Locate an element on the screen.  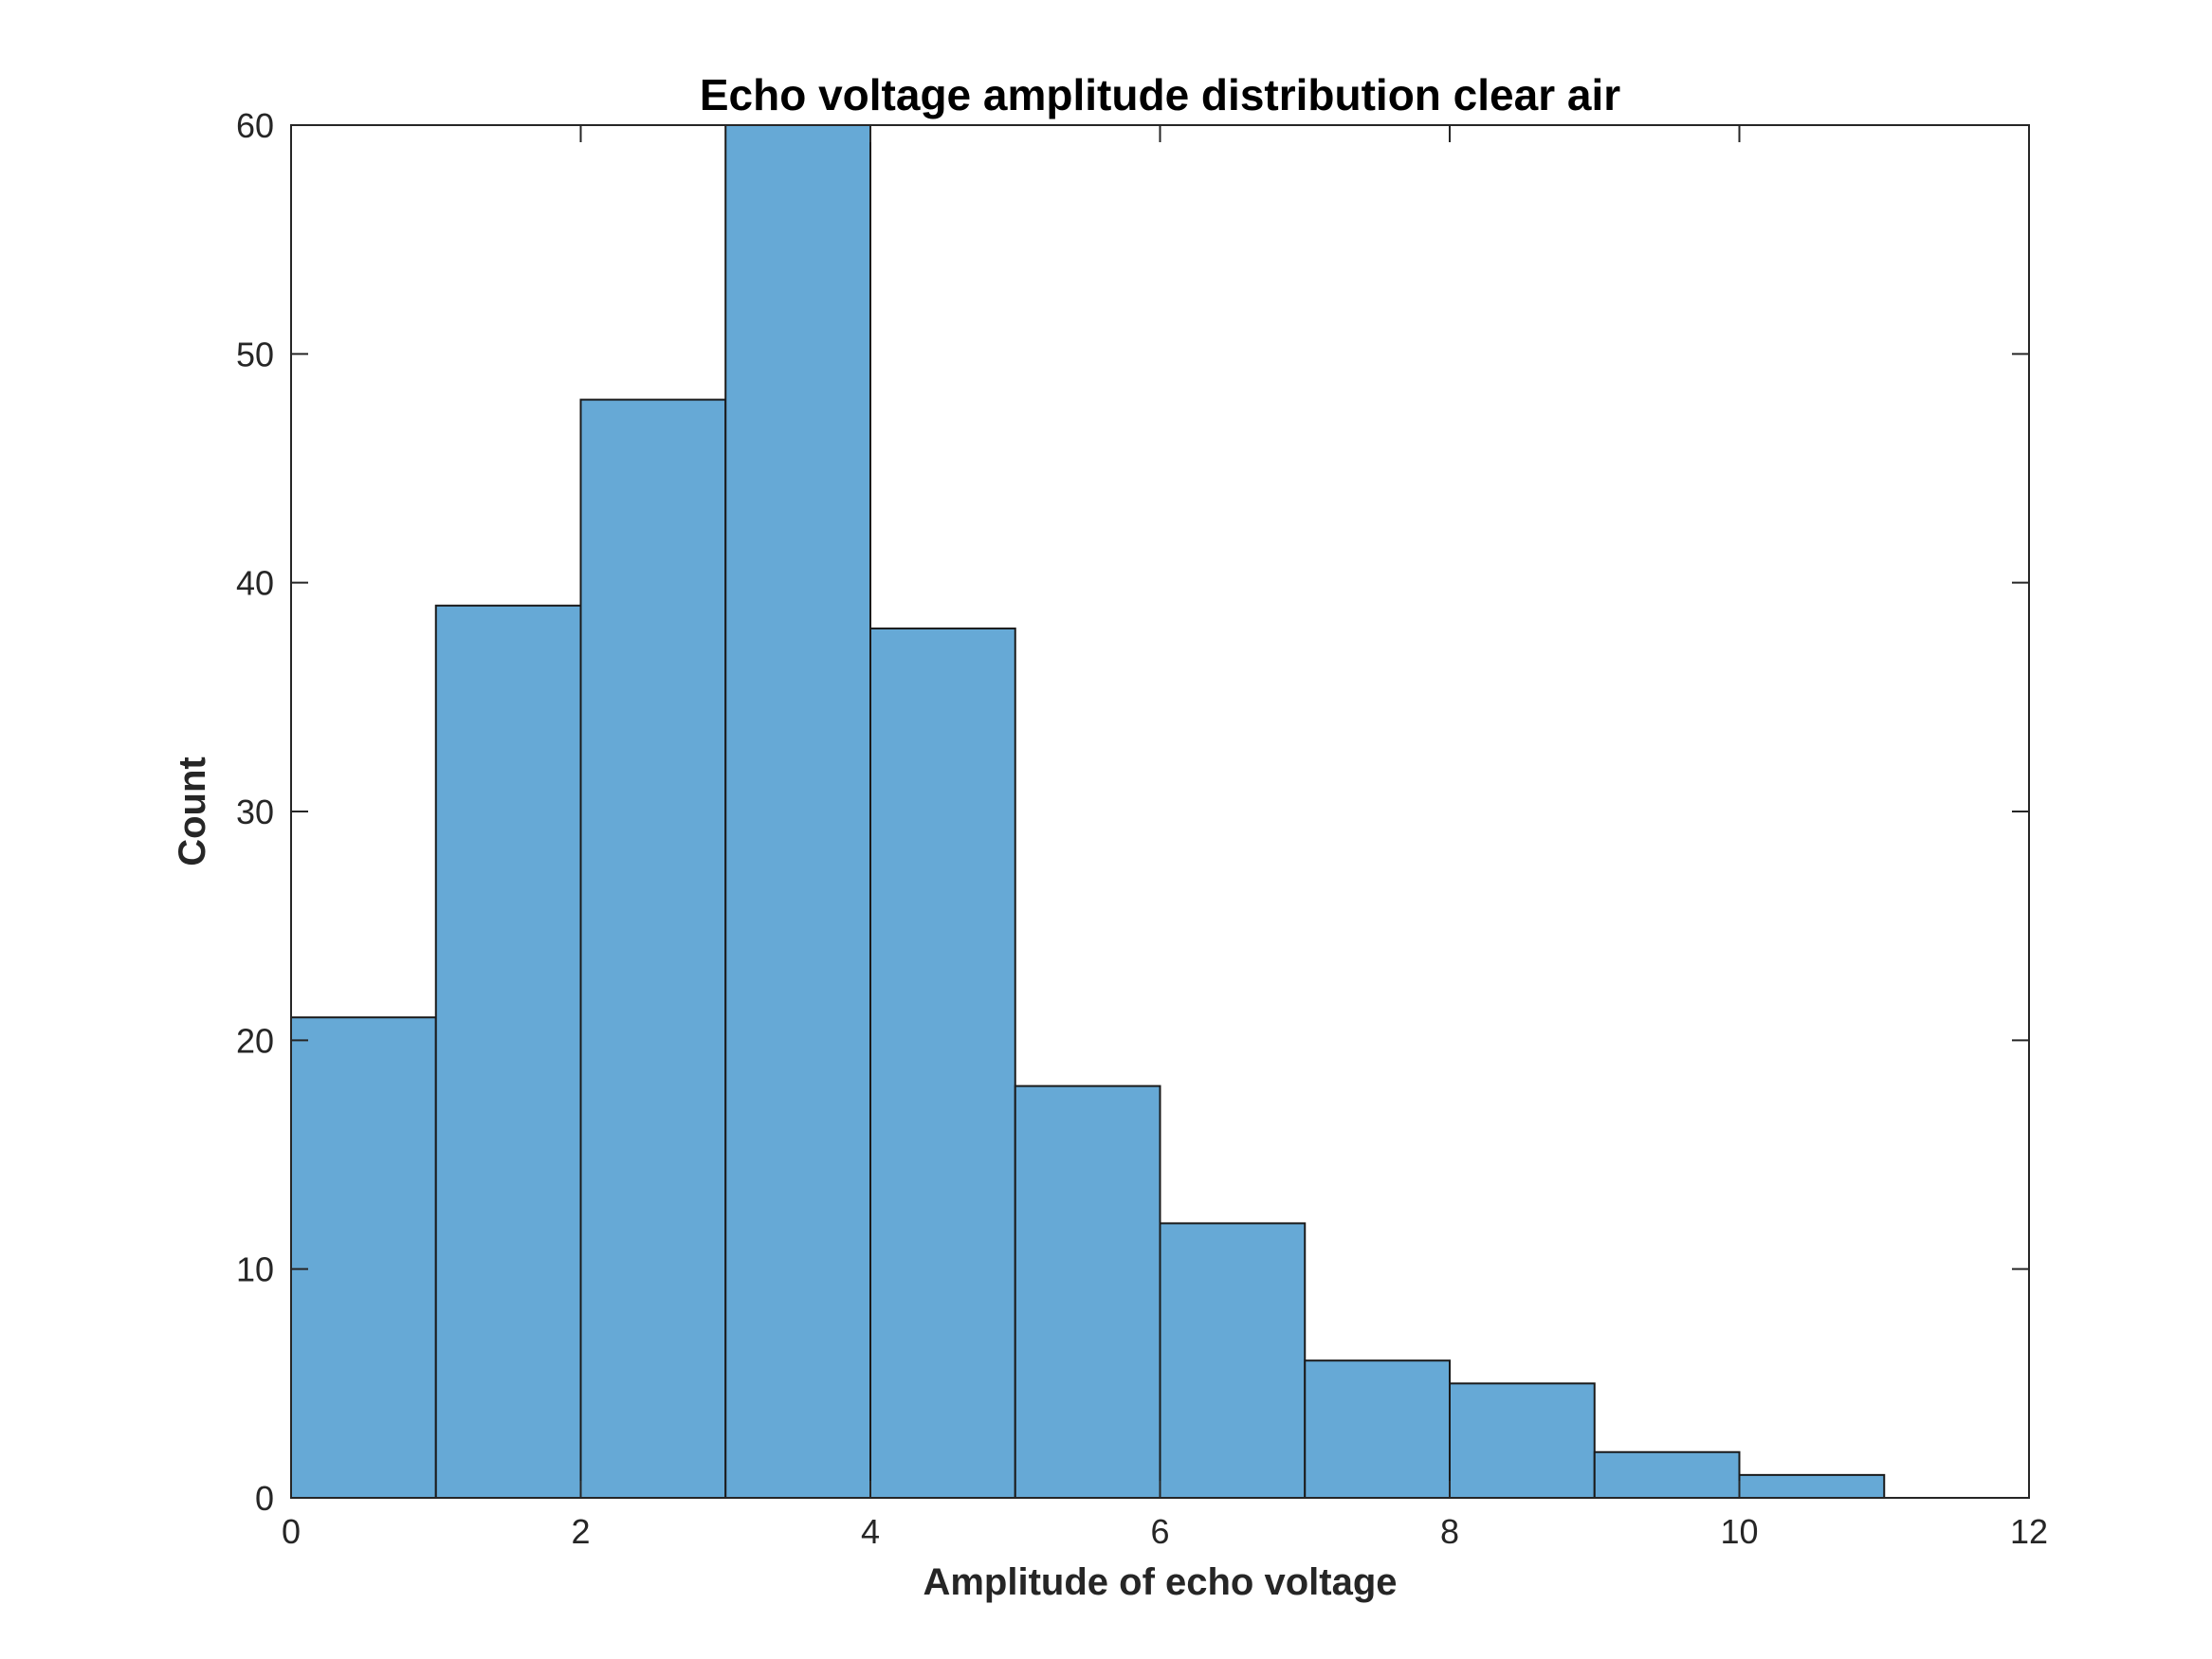
x-tick-label: 0 is located at coordinates (291, 1531).